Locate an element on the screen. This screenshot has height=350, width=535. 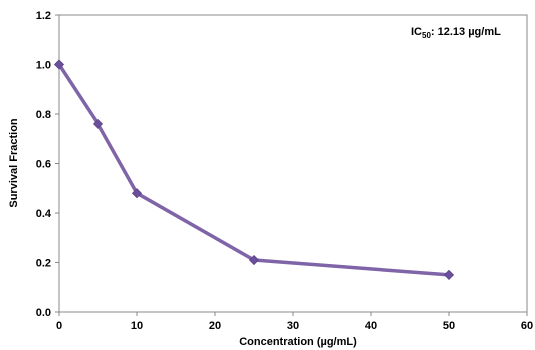
y-tick-label: 0.2 is located at coordinates (43, 264).